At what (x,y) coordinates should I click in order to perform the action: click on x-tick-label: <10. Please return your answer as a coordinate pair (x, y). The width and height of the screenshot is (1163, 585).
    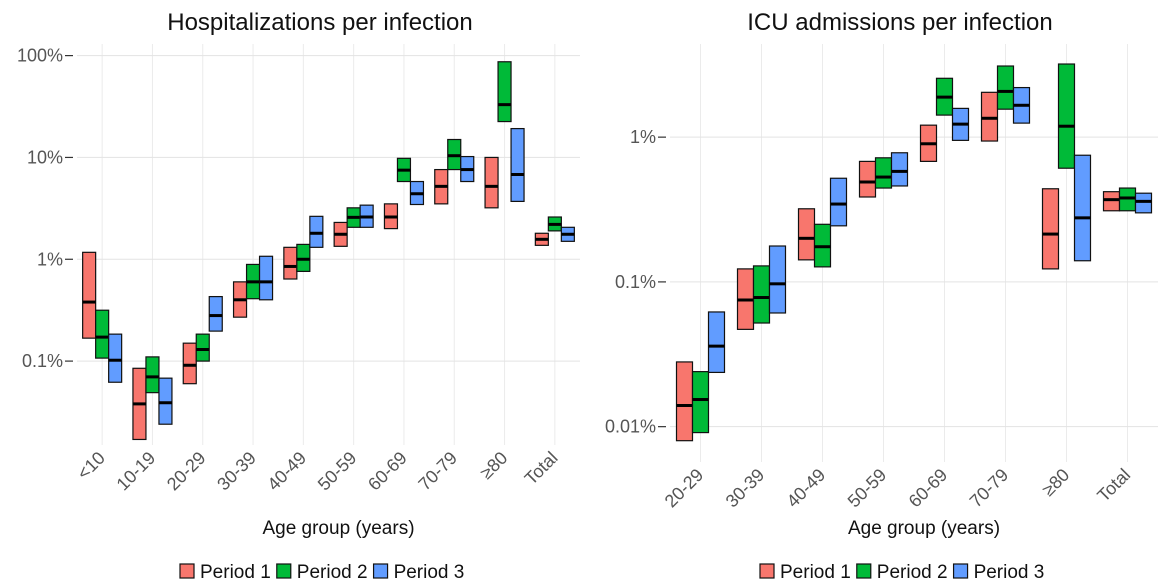
    Looking at the image, I should click on (91, 466).